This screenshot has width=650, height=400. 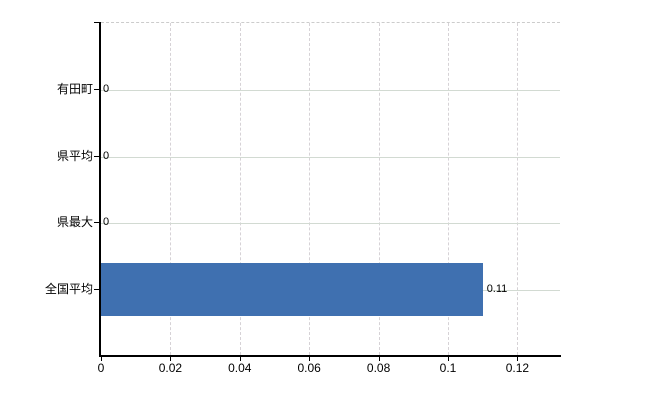 What do you see at coordinates (170, 368) in the screenshot?
I see `x-tick-label: 0.02` at bounding box center [170, 368].